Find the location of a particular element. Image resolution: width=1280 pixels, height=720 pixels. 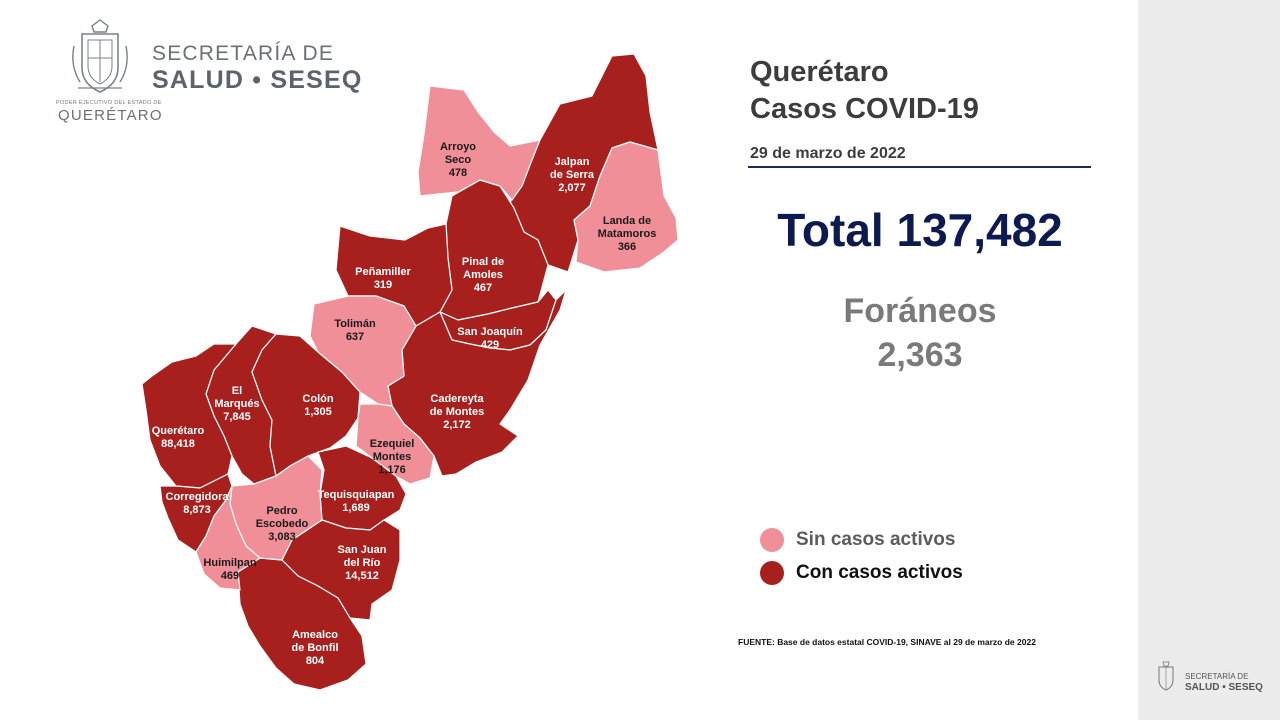

mini-seseq-logo: SECRETARÍA DE SALUD • SESEQ is located at coordinates (1212, 683).